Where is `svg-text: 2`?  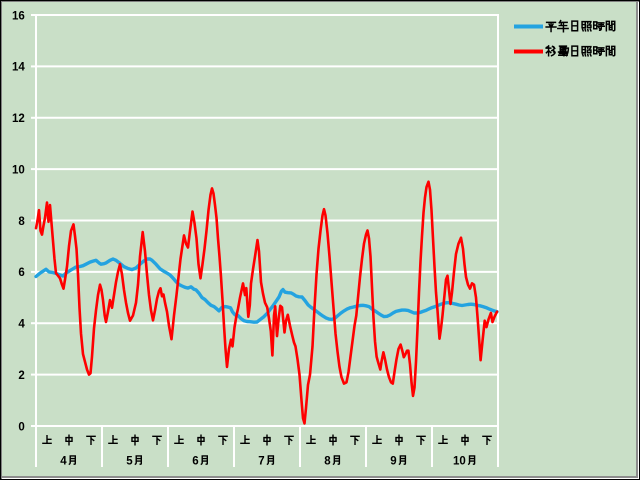
svg-text: 2 is located at coordinates (21, 376).